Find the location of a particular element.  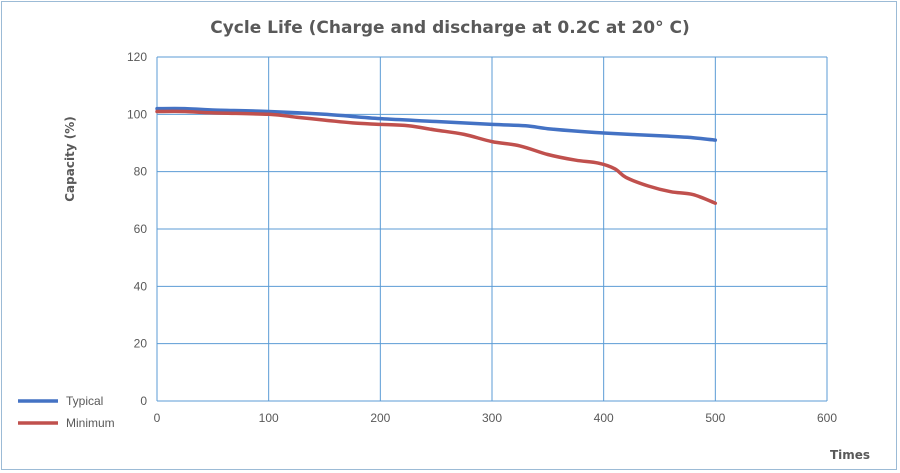

y-tick-label: 100 is located at coordinates (137, 114).